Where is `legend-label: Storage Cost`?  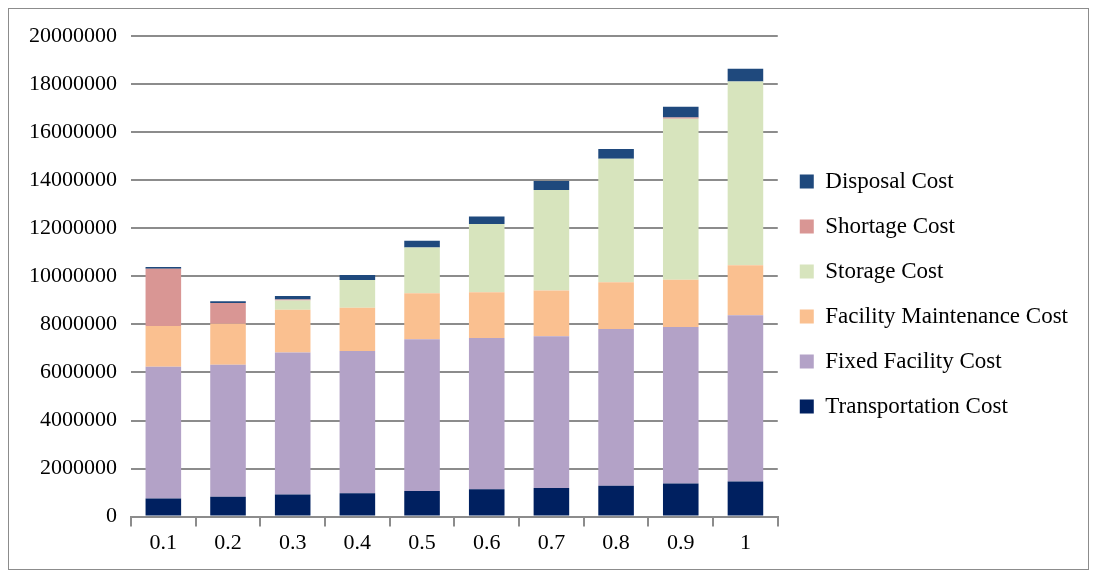 legend-label: Storage Cost is located at coordinates (885, 270).